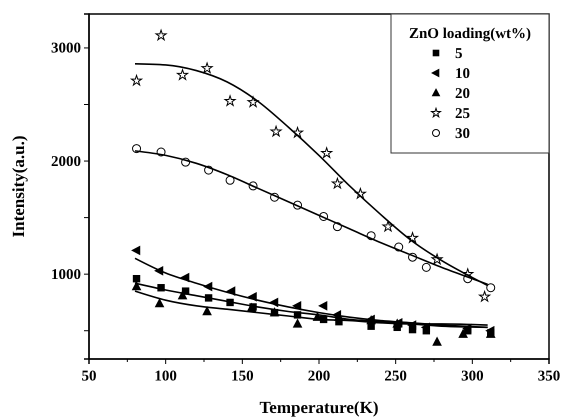 The width and height of the screenshot is (568, 420). Describe the element at coordinates (18, 186) in the screenshot. I see `y-axis-title: Intensity(a.u.)` at that location.